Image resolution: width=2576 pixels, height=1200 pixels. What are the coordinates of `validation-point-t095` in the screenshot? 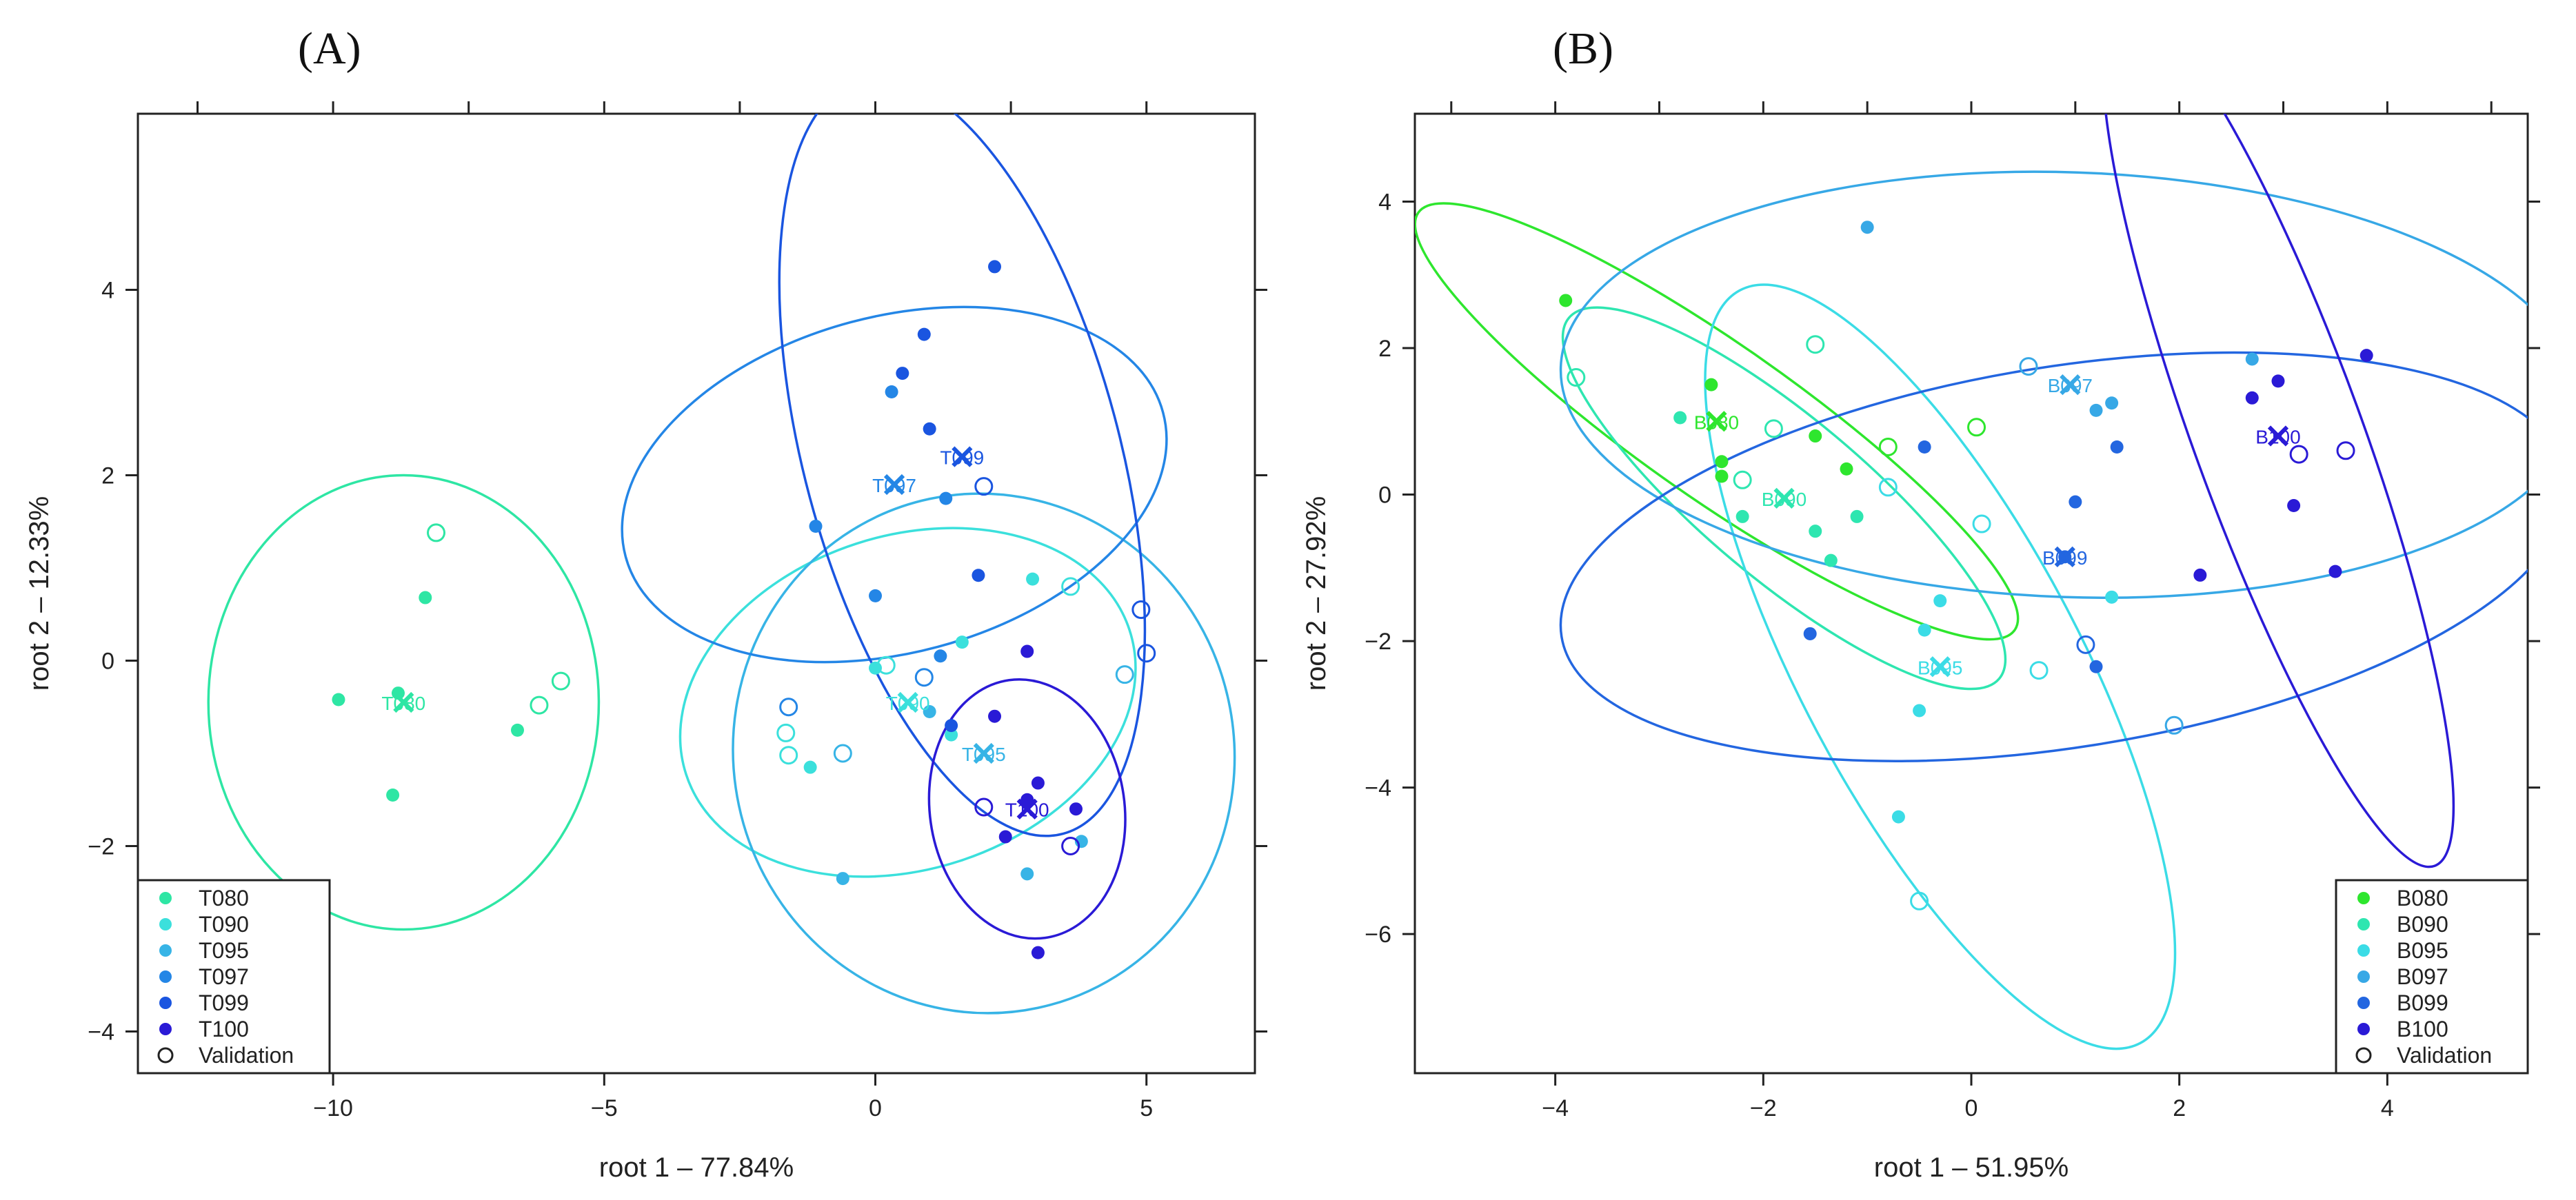 It's located at (842, 753).